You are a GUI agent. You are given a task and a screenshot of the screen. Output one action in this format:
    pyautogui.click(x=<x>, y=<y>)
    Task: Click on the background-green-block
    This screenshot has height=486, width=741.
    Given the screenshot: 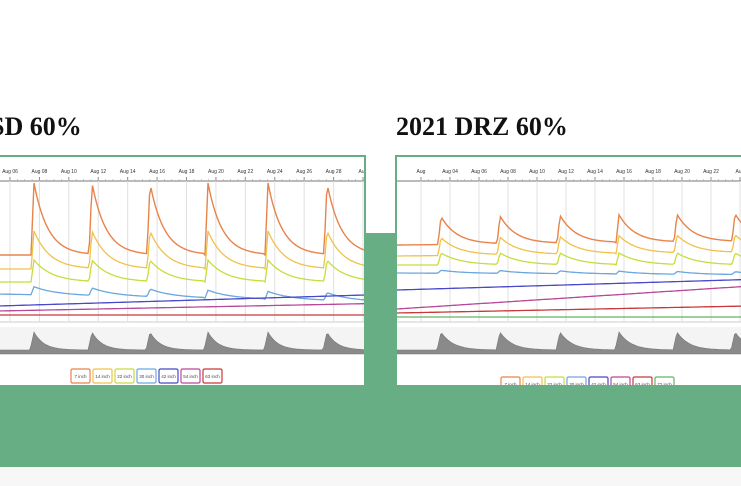 What is the action you would take?
    pyautogui.click(x=381, y=313)
    